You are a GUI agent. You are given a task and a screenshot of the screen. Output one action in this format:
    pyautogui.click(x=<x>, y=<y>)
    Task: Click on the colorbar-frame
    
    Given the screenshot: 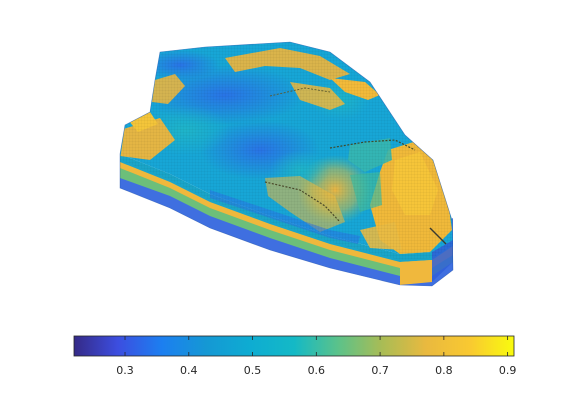 What is the action you would take?
    pyautogui.click(x=294, y=346)
    